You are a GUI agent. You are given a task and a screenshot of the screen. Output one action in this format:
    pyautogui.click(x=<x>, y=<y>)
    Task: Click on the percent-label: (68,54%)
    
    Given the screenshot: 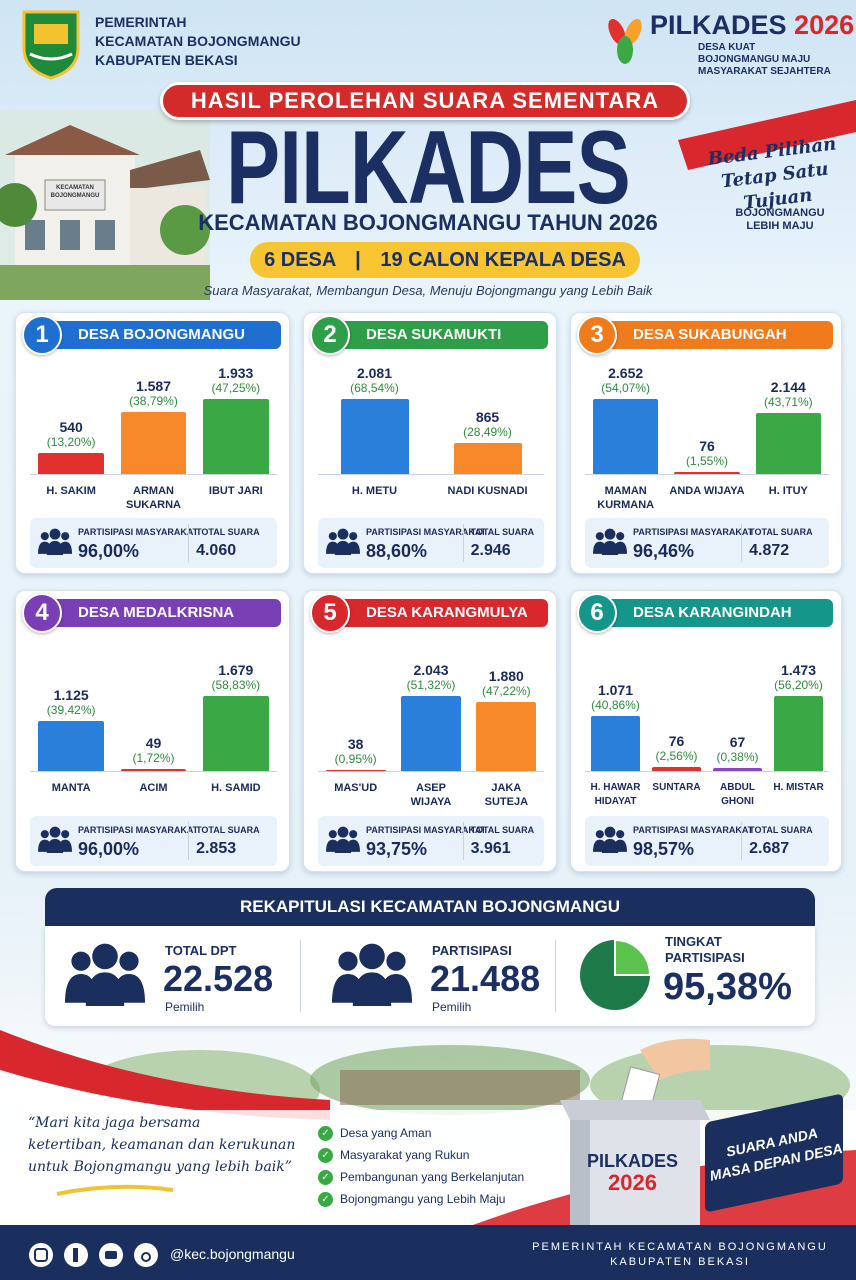 What is the action you would take?
    pyautogui.click(x=374, y=388)
    